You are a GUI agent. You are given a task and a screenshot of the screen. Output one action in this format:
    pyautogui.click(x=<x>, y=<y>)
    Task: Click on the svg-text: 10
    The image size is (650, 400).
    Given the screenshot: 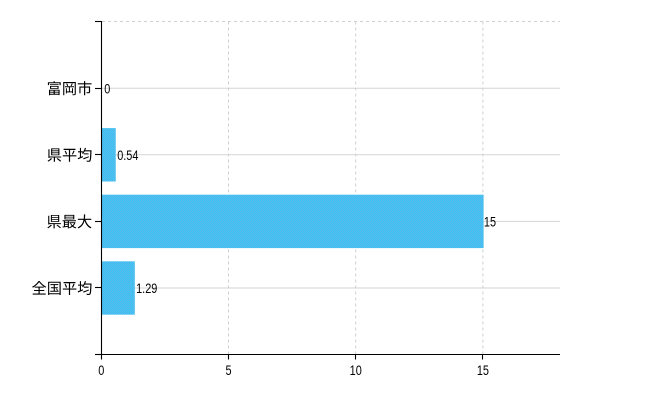 What is the action you would take?
    pyautogui.click(x=356, y=371)
    